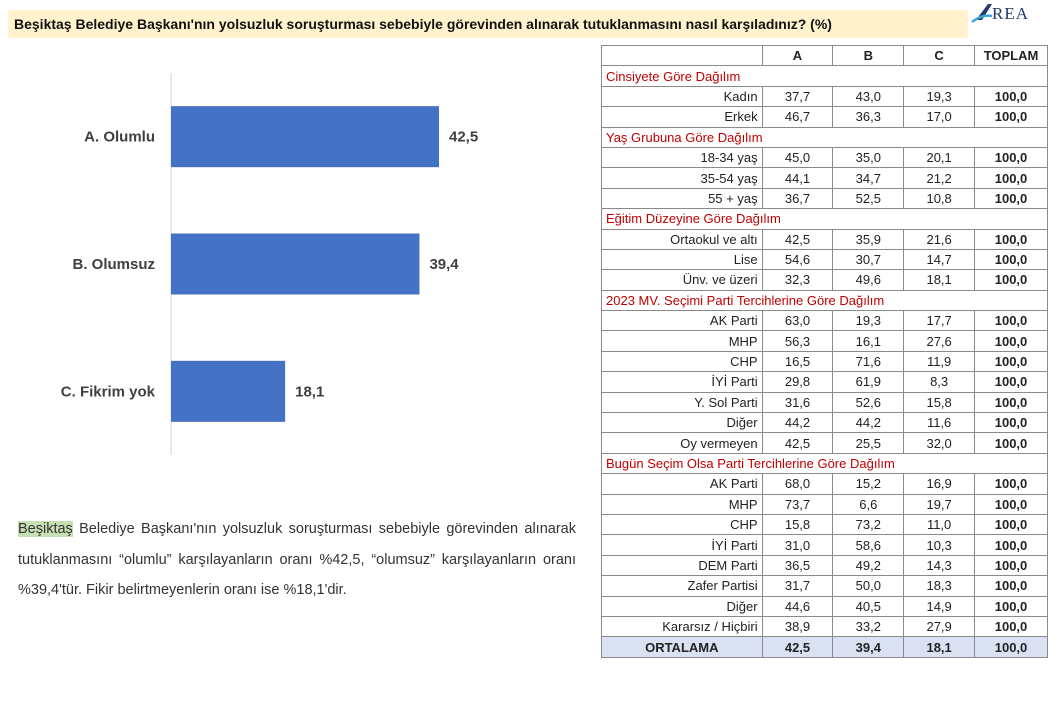 Image resolution: width=1057 pixels, height=702 pixels. I want to click on cell-a: 45,0, so click(797, 157).